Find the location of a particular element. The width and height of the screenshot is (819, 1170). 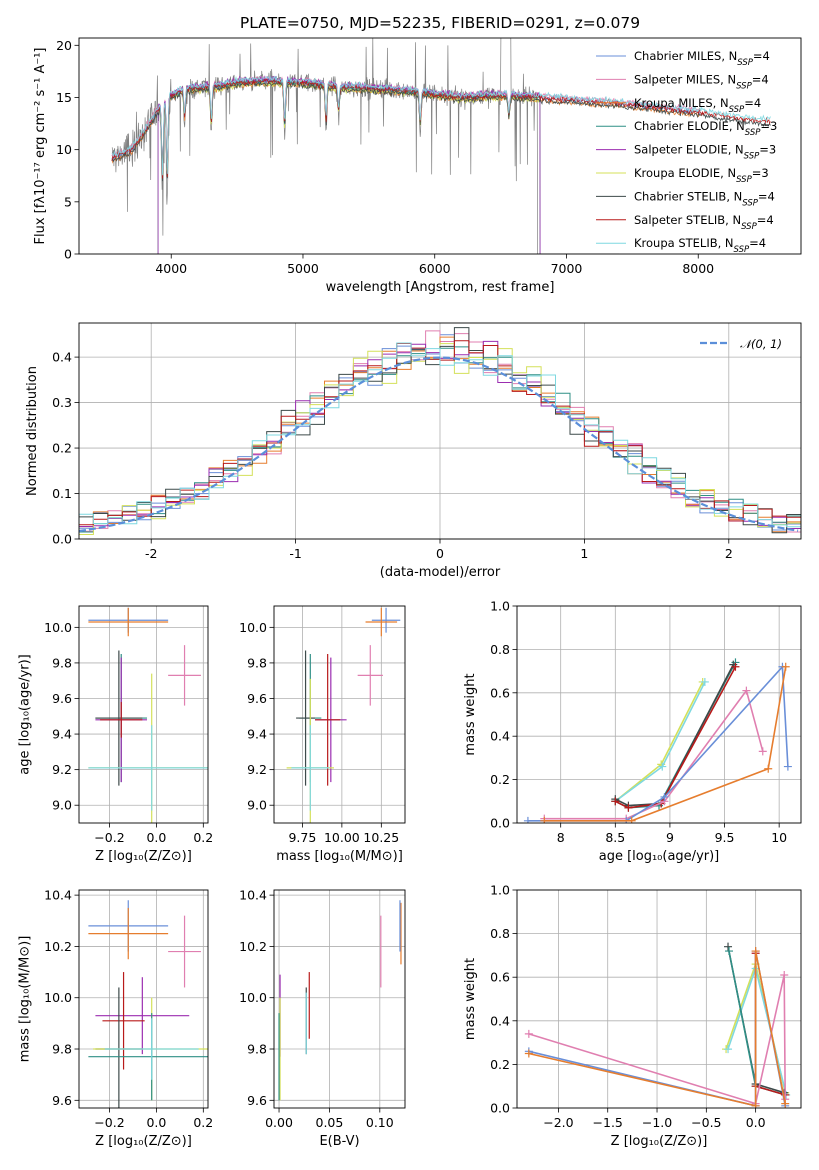

y-tick-label: 15 is located at coordinates (64, 97).